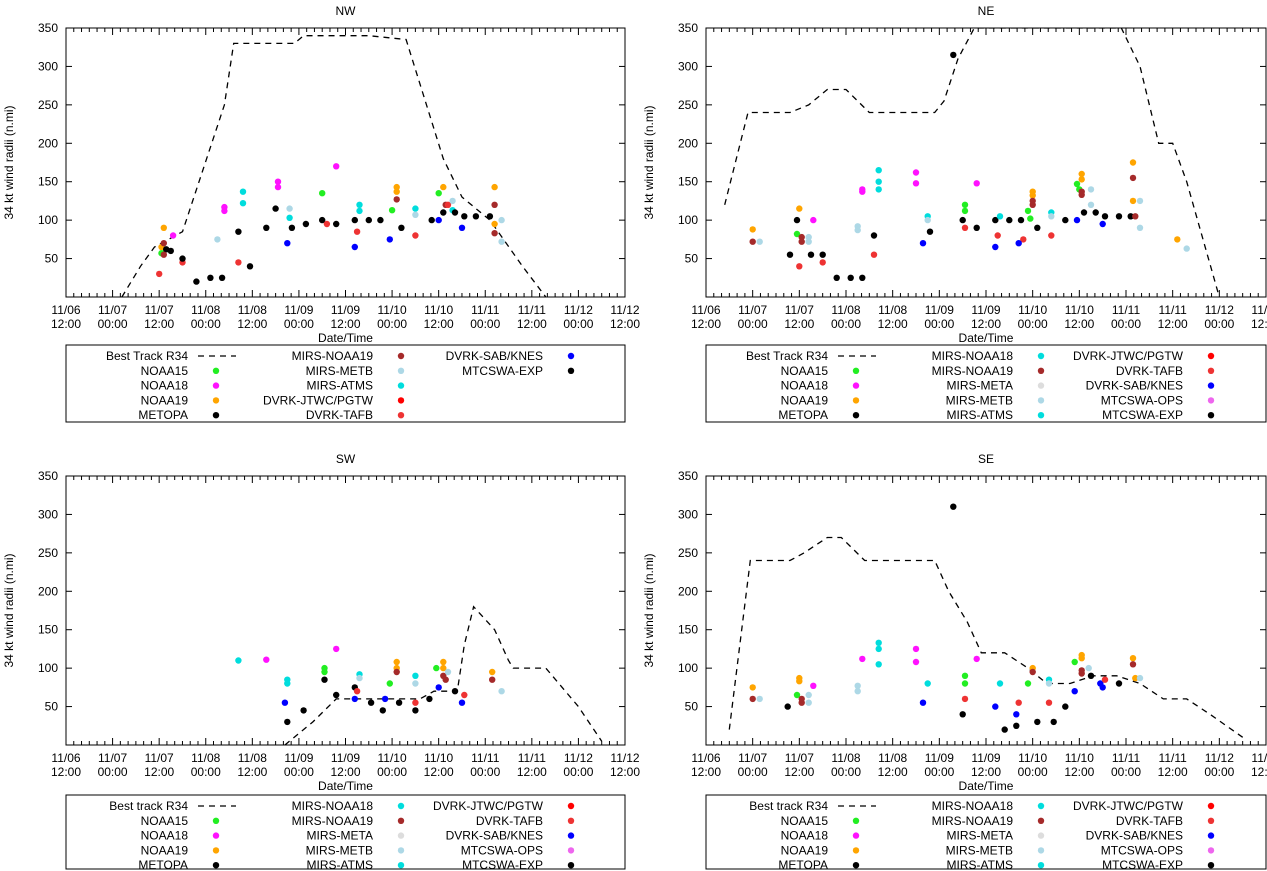  I want to click on legend-label: NOAA18, so click(165, 386).